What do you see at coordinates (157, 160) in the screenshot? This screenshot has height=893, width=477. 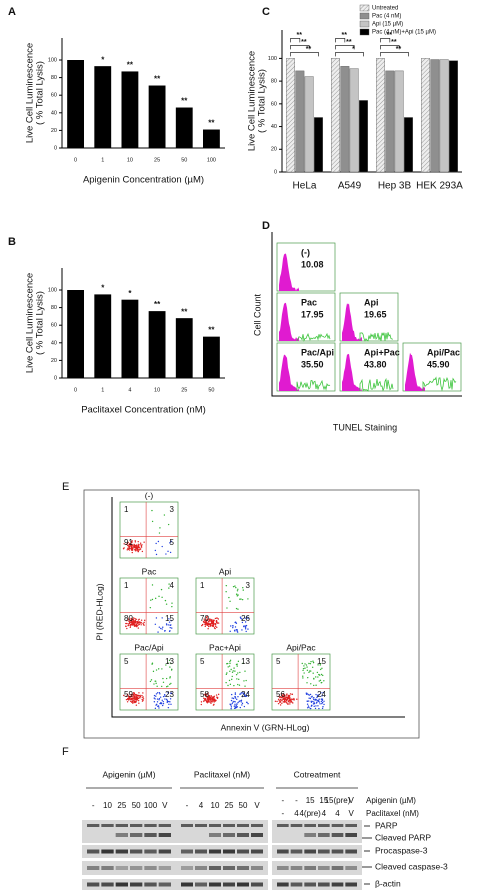 I see `x-tick-label: 25` at bounding box center [157, 160].